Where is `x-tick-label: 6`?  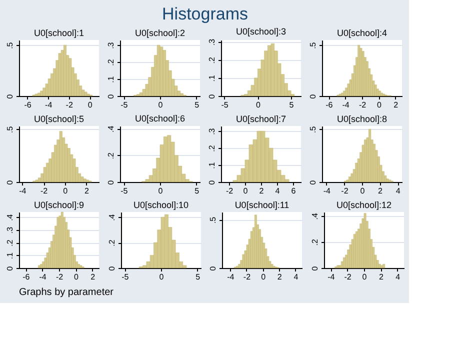
x-tick-label: 6 is located at coordinates (293, 191).